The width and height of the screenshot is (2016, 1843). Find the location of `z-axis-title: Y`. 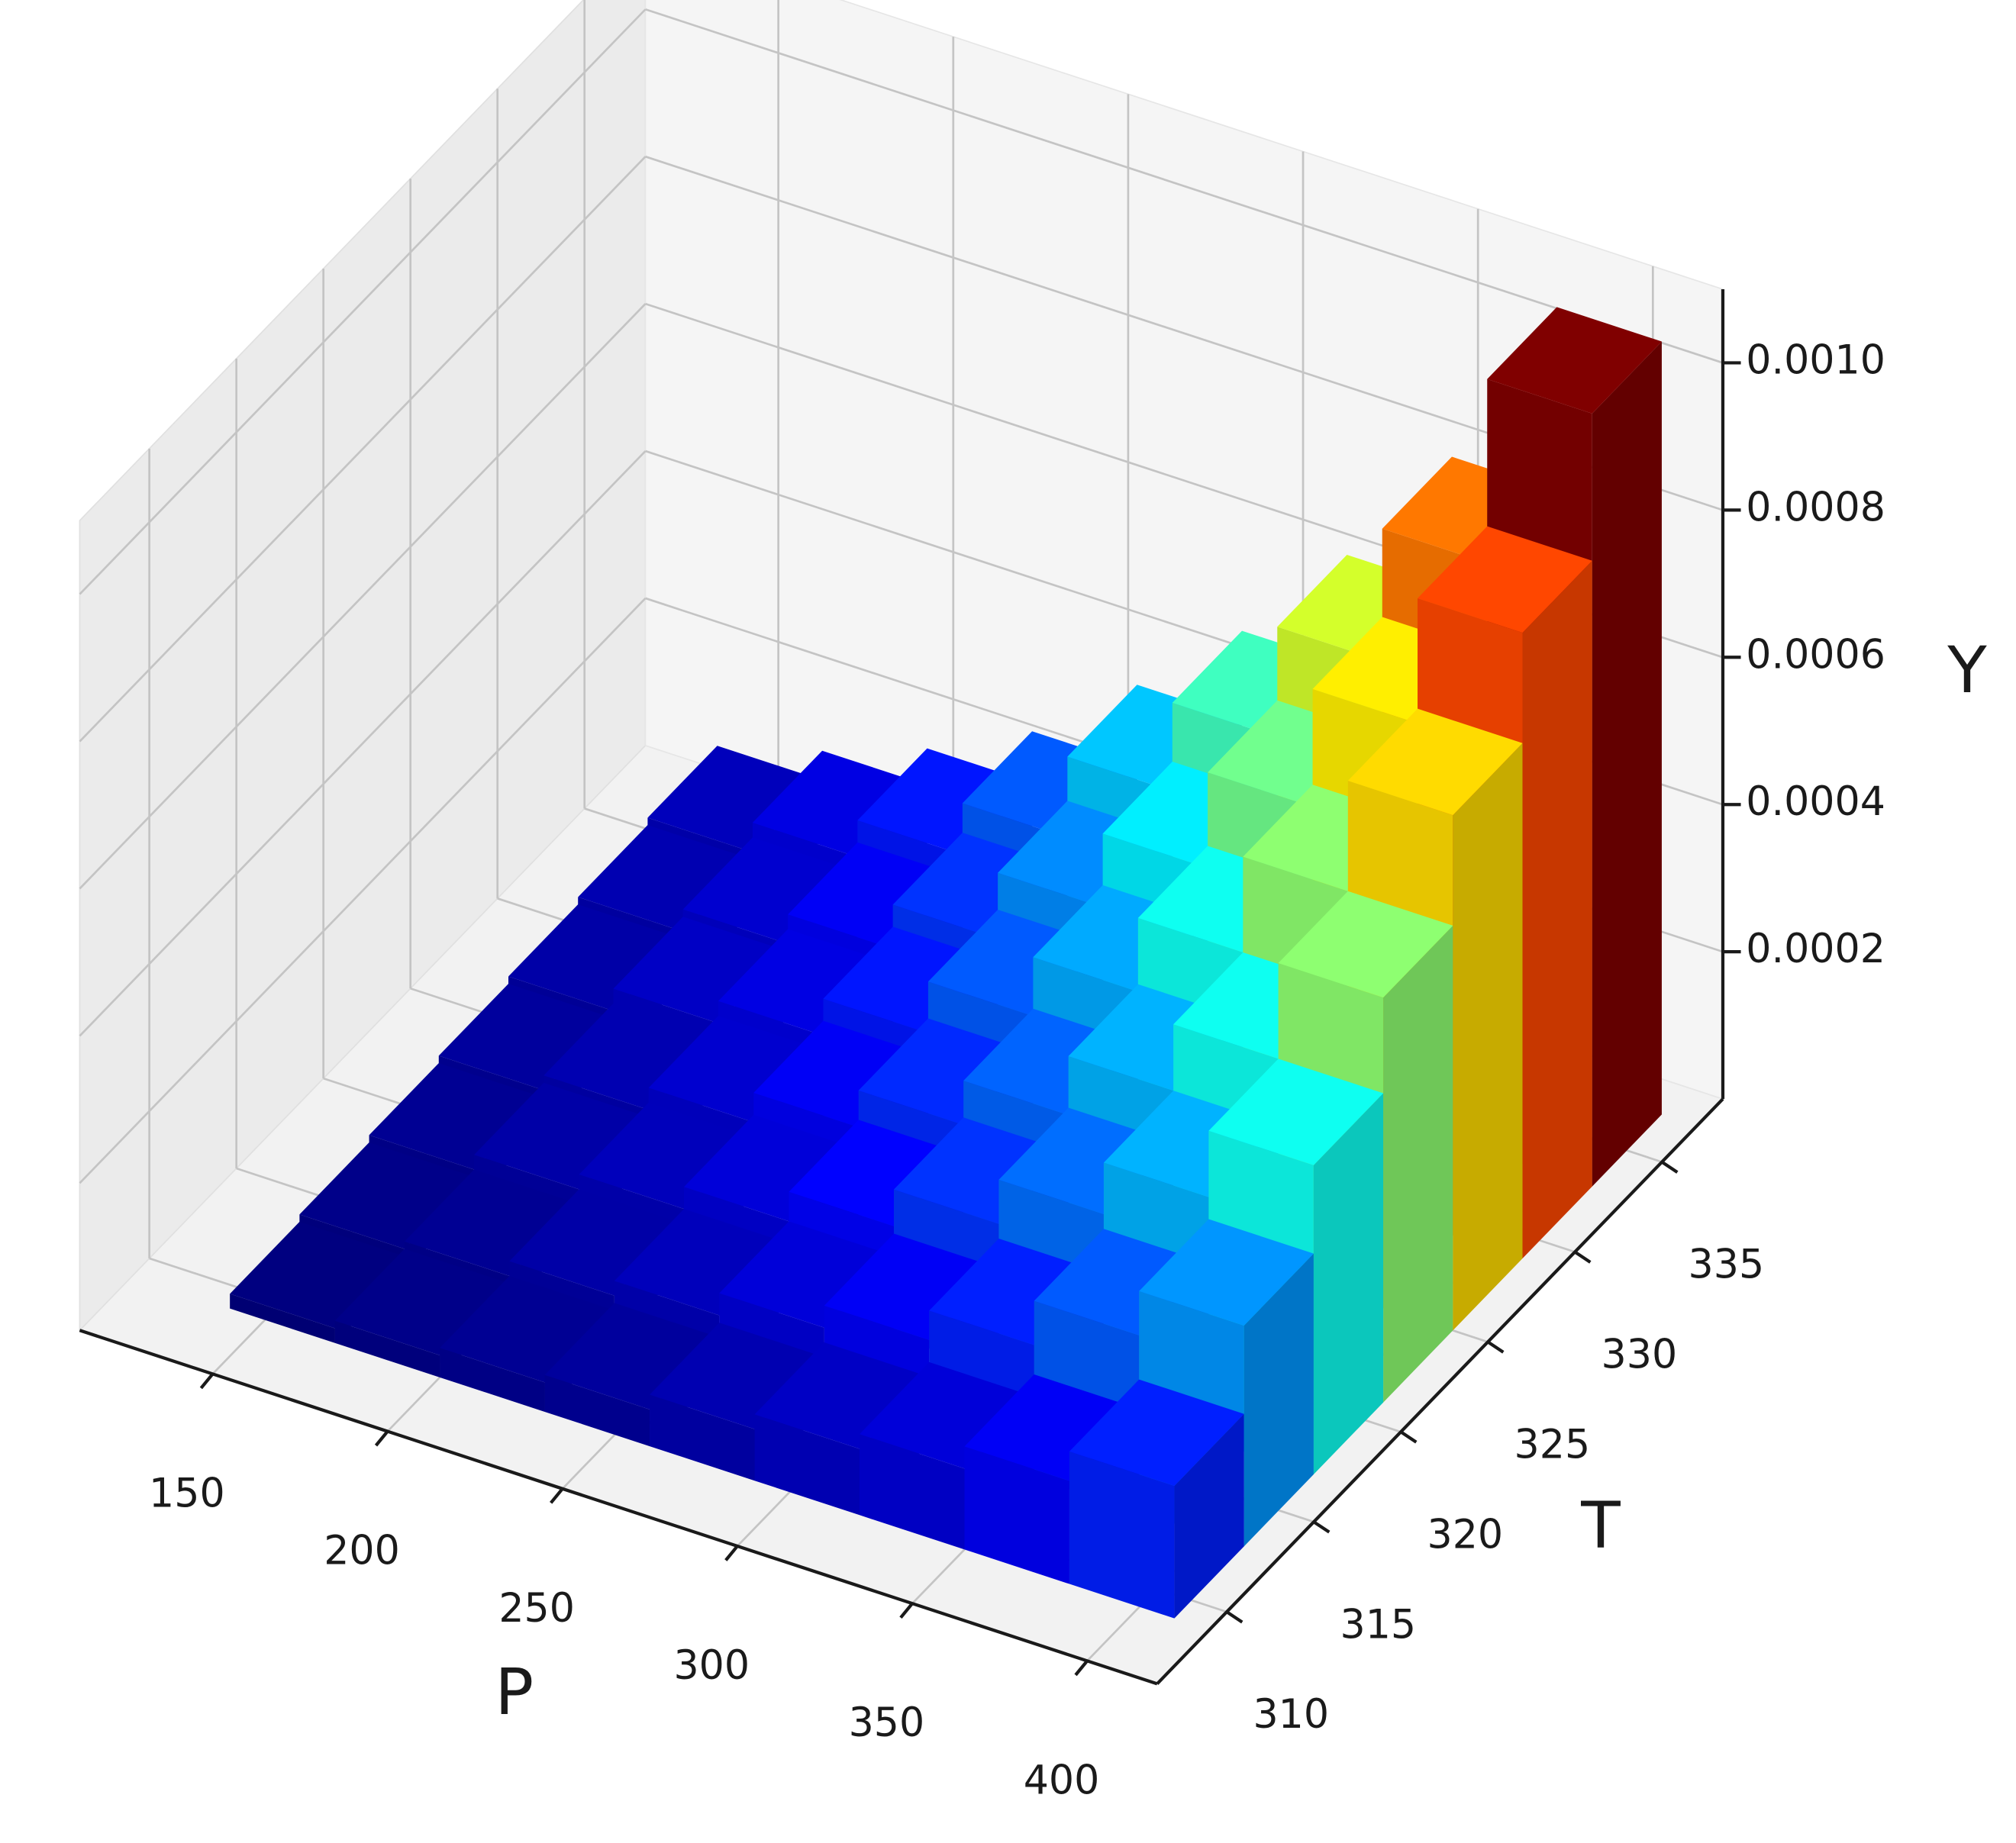

z-axis-title: Y is located at coordinates (1967, 670).